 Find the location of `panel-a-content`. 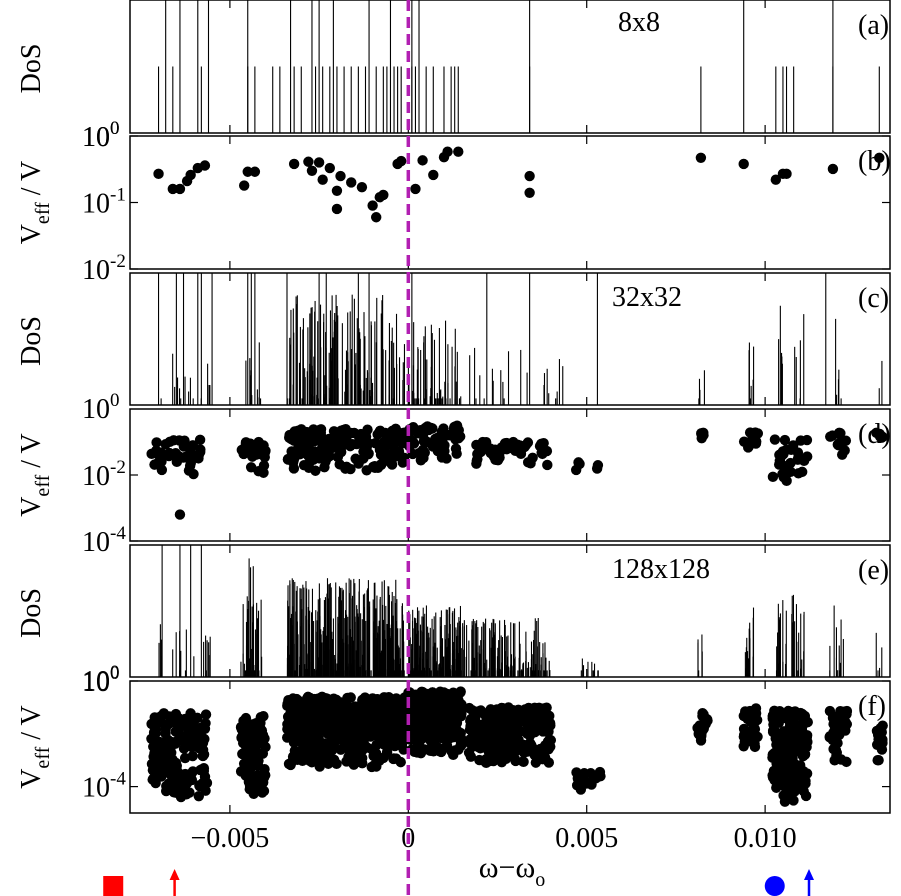

panel-a-content is located at coordinates (518, 66).